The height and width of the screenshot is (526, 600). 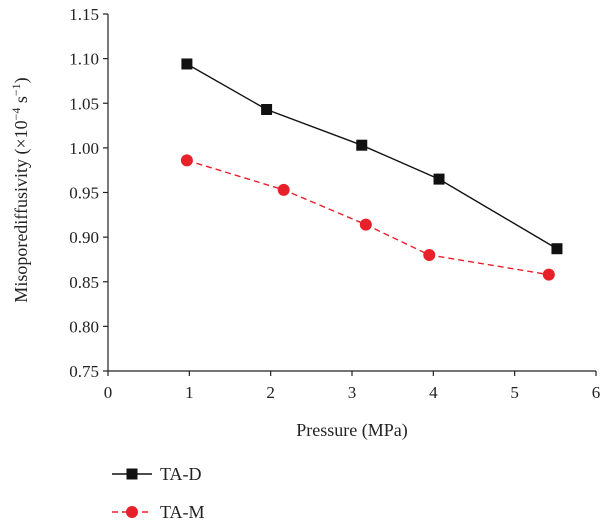 I want to click on y-tick-label: 0.75, so click(x=84, y=371).